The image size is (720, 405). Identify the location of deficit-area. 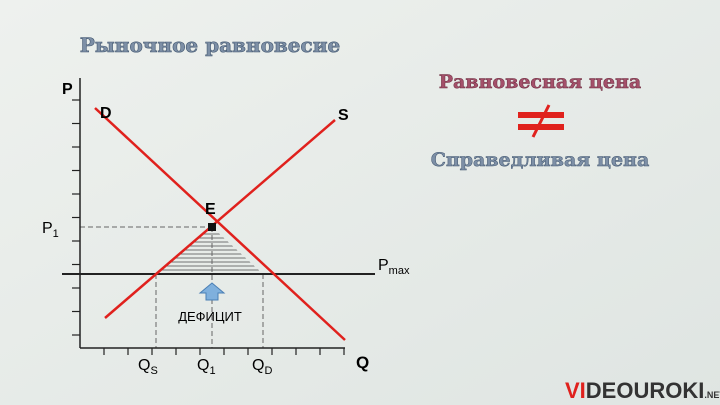
(209, 250).